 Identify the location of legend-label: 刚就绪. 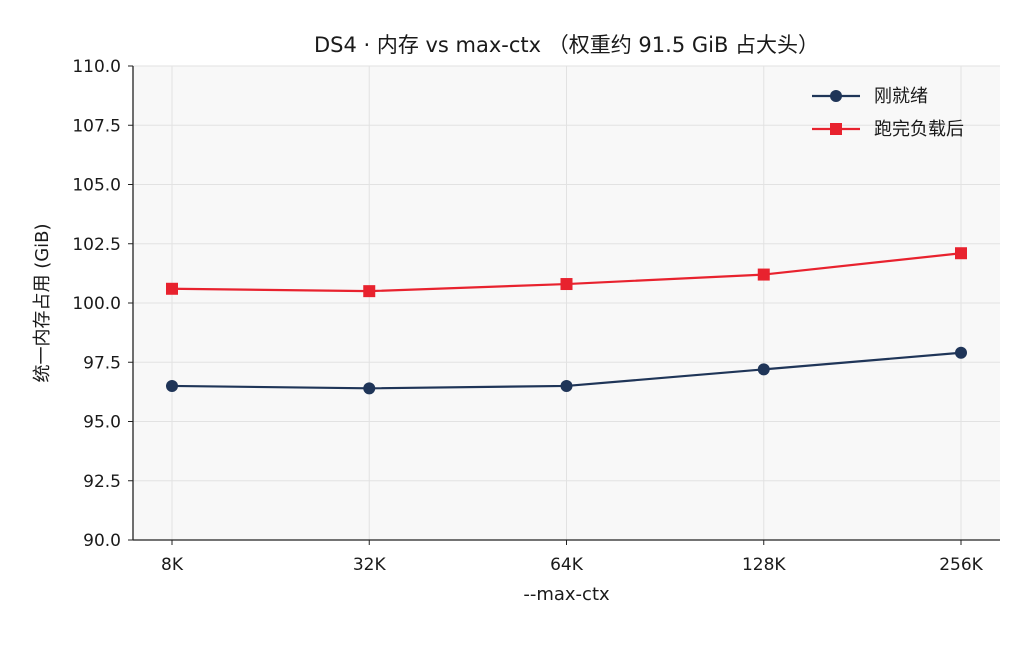
(901, 96).